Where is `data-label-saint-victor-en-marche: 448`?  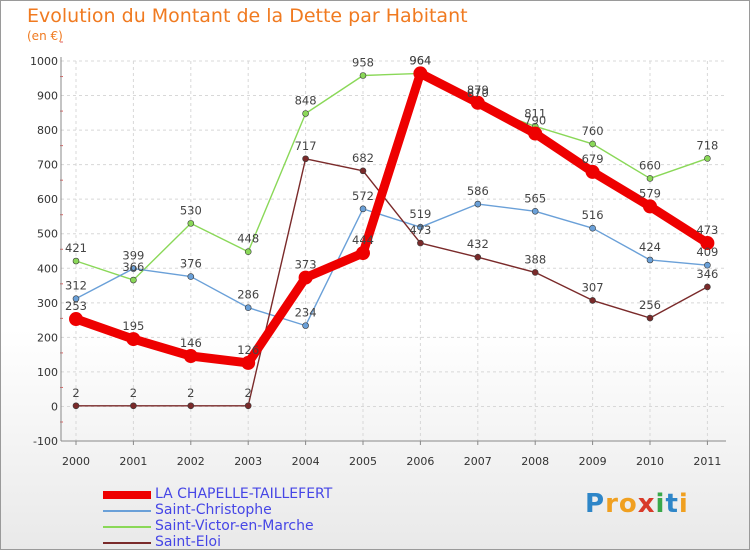 data-label-saint-victor-en-marche: 448 is located at coordinates (248, 239).